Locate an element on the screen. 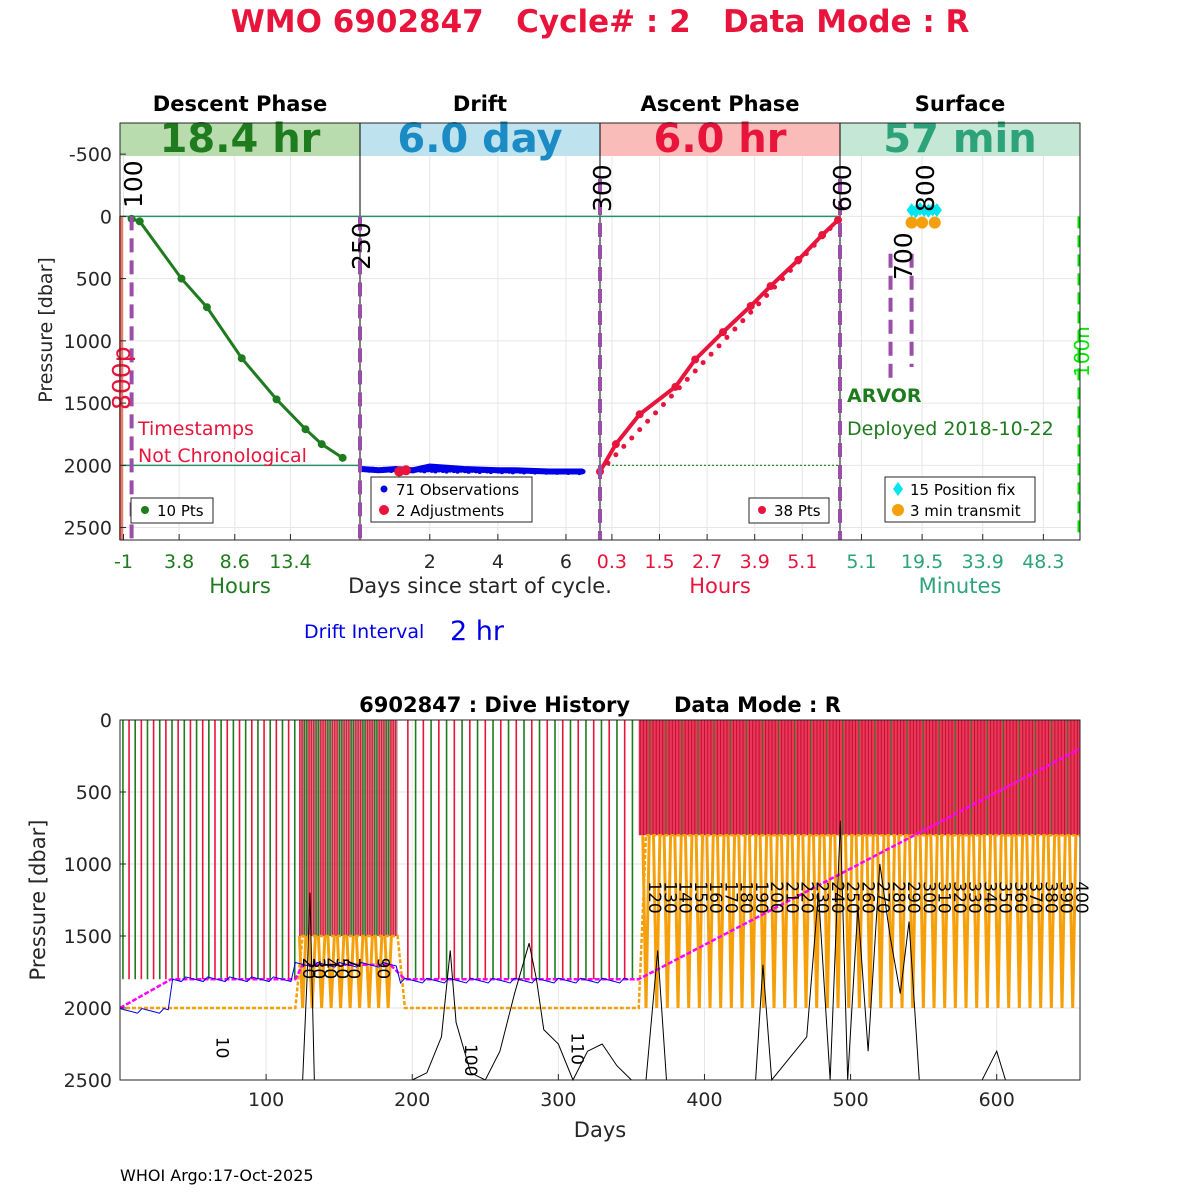  cycle-label: 220 is located at coordinates (806, 897).